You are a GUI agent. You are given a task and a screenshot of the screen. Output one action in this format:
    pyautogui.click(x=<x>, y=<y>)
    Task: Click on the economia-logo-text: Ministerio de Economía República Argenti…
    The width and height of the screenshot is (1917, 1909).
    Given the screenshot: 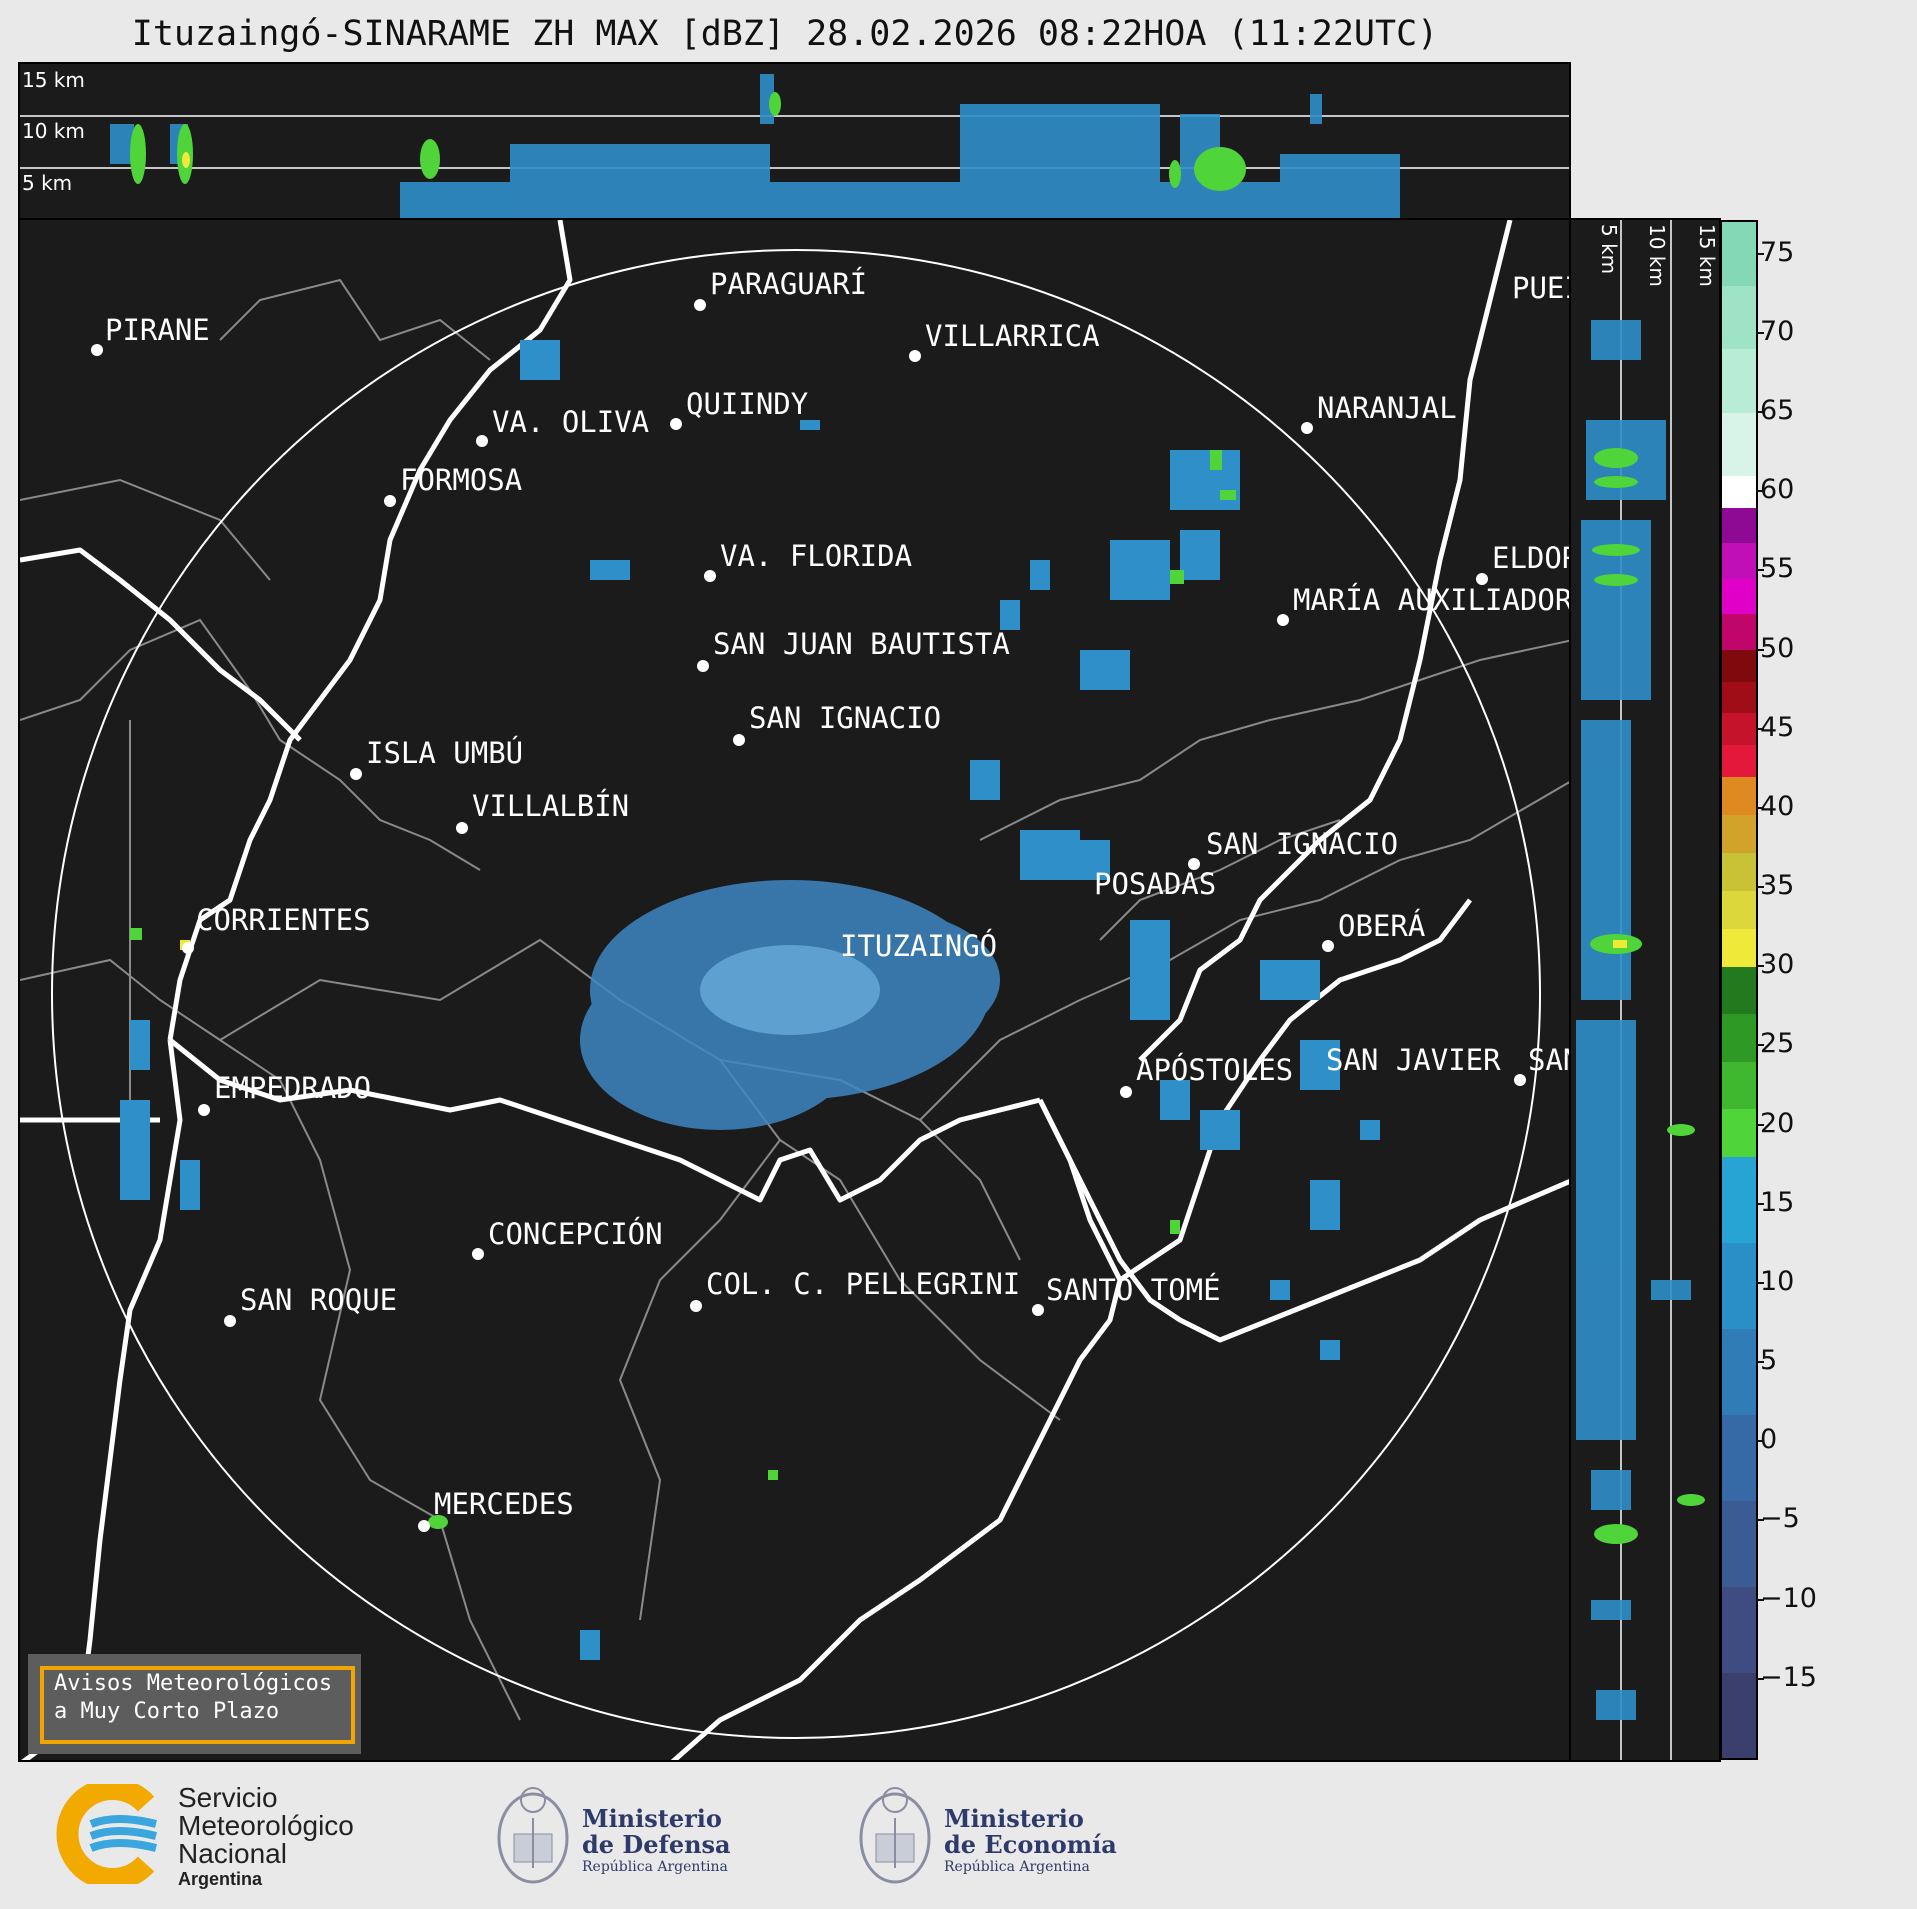 What is the action you would take?
    pyautogui.click(x=1030, y=1841)
    